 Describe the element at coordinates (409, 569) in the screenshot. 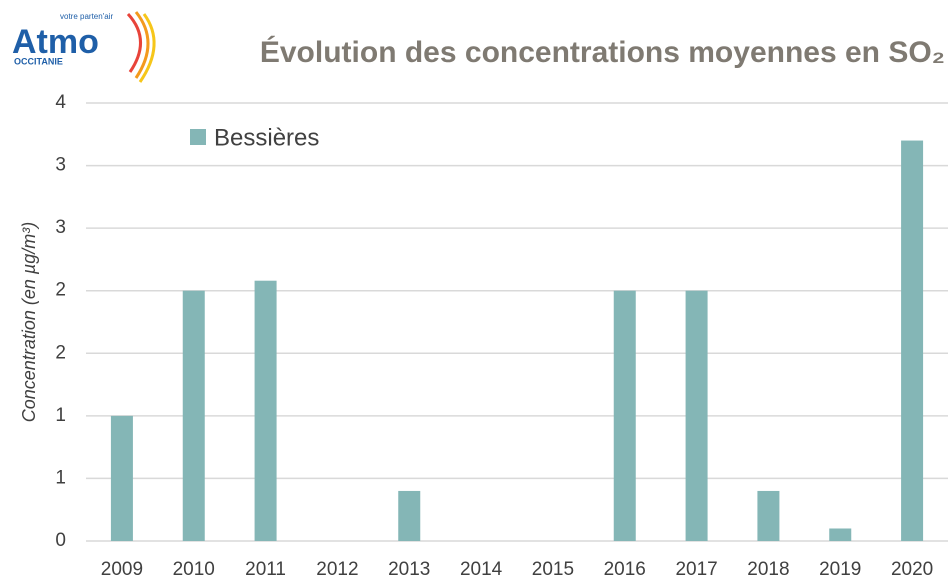

I see `x-tick-label: 2013` at that location.